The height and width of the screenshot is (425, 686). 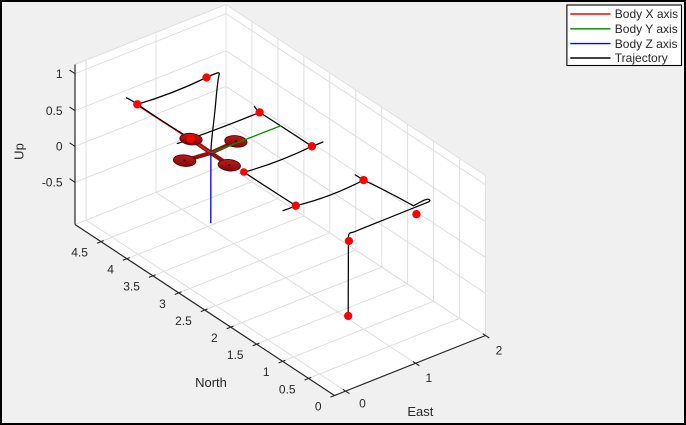 I want to click on svg-text: Body X axis, so click(x=646, y=14).